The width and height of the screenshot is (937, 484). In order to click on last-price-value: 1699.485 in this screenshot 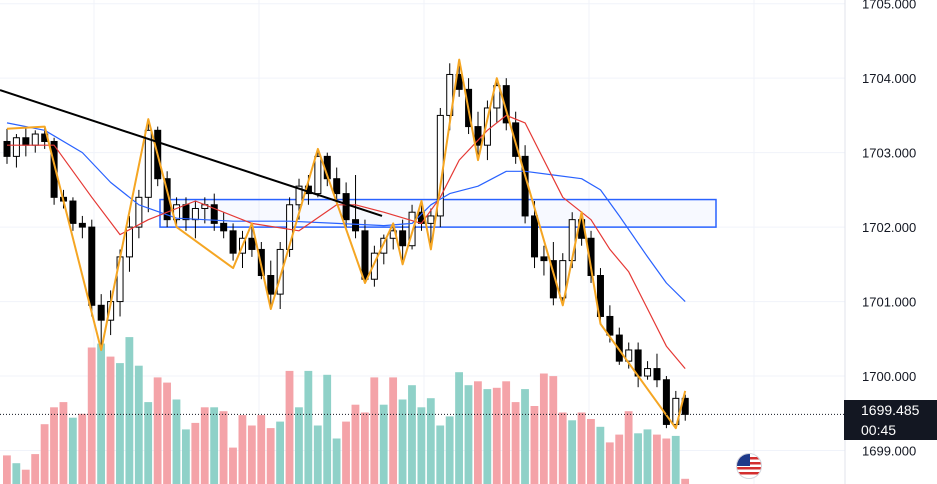, I will do `click(890, 410)`.